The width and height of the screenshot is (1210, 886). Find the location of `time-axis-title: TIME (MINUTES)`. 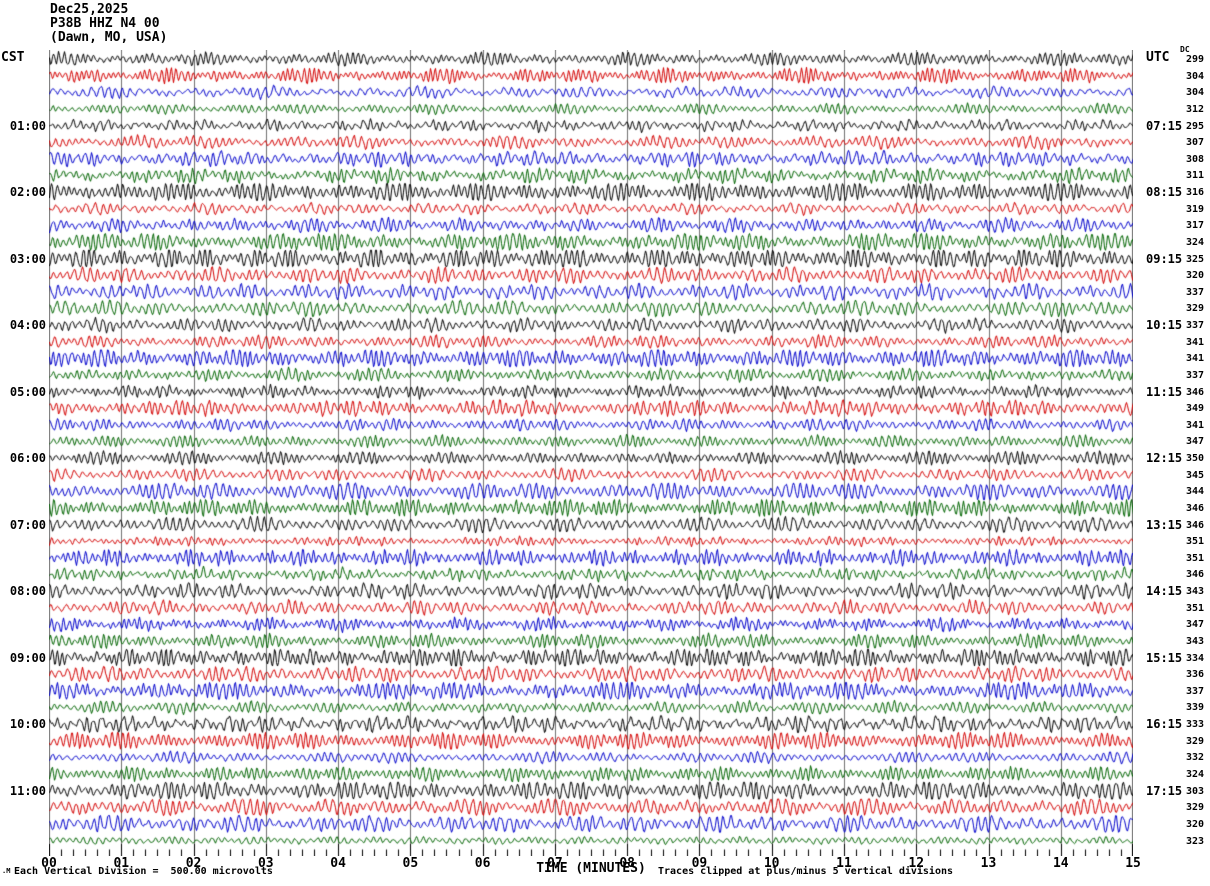

time-axis-title: TIME (MINUTES) is located at coordinates (591, 868).